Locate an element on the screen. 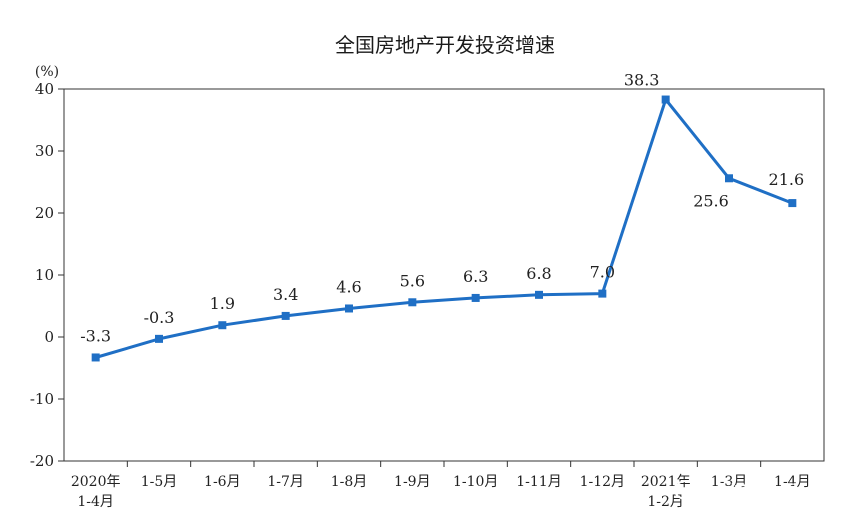 The width and height of the screenshot is (841, 529). x-tick-label: 2021年 is located at coordinates (666, 482).